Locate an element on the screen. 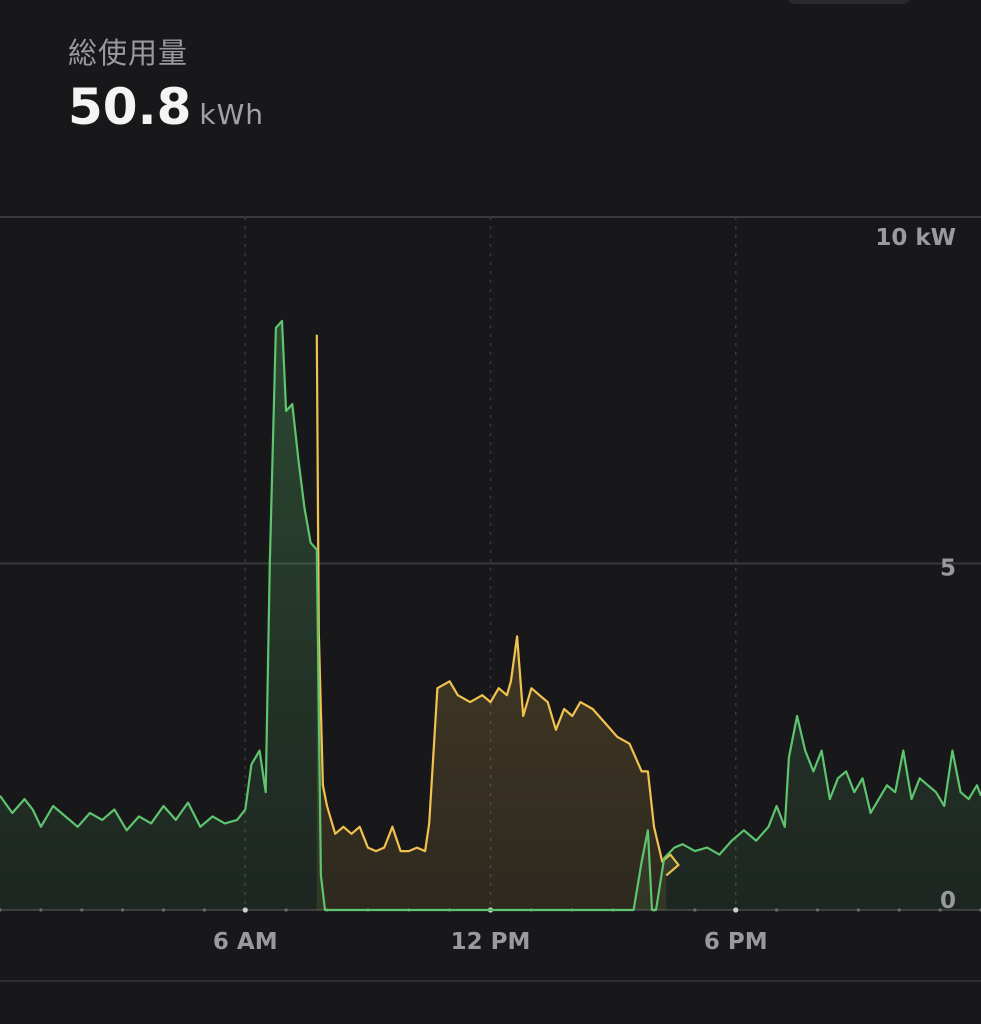  chart-title: 総使用量 is located at coordinates (128, 53).